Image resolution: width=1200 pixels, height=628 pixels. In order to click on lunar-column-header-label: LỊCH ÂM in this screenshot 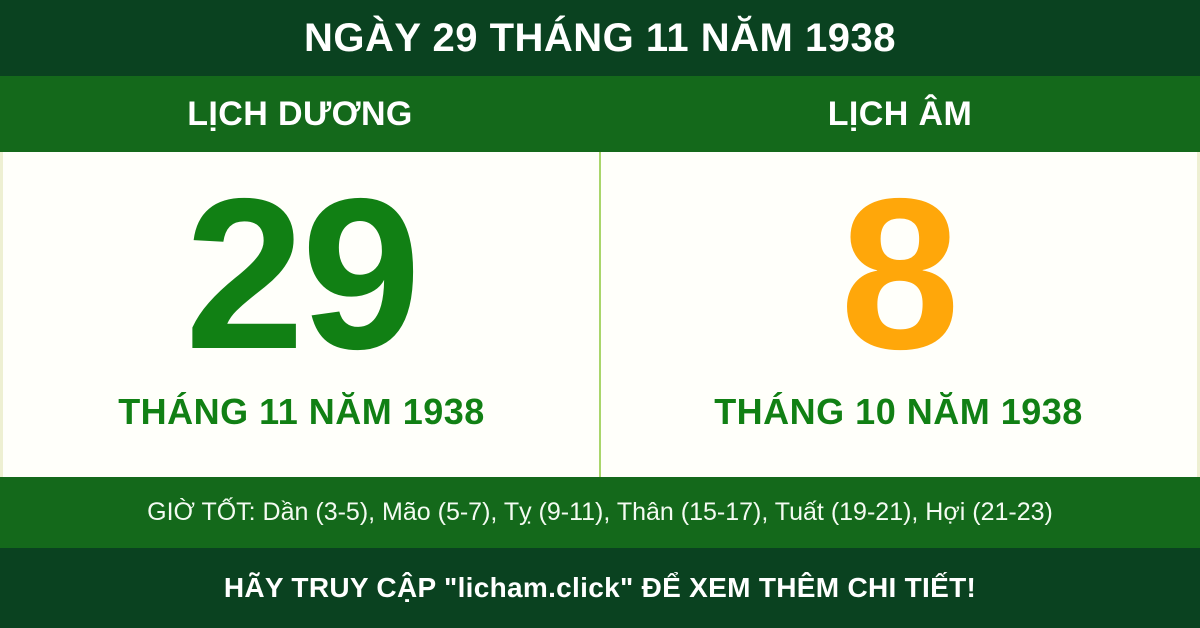, I will do `click(900, 114)`.